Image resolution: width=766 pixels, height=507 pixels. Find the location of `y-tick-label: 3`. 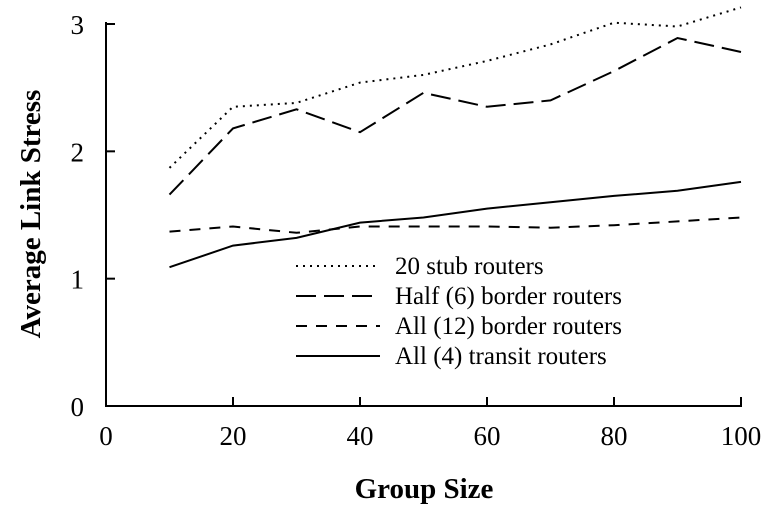

y-tick-label: 3 is located at coordinates (78, 25).